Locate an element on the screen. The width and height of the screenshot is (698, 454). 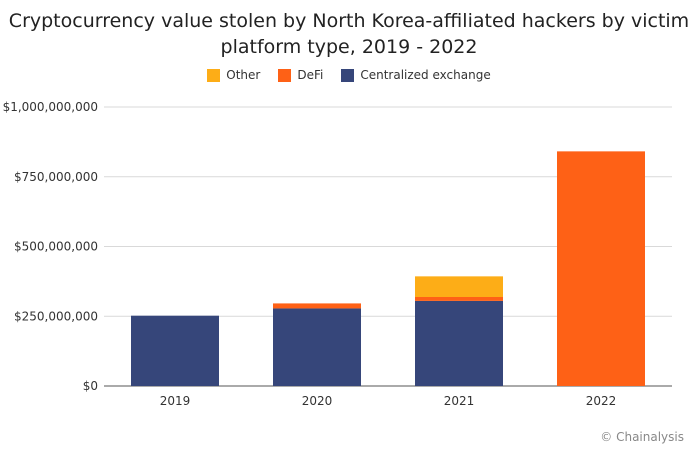
y-tick-label-4: $1,000,000,000 is located at coordinates (50, 107).